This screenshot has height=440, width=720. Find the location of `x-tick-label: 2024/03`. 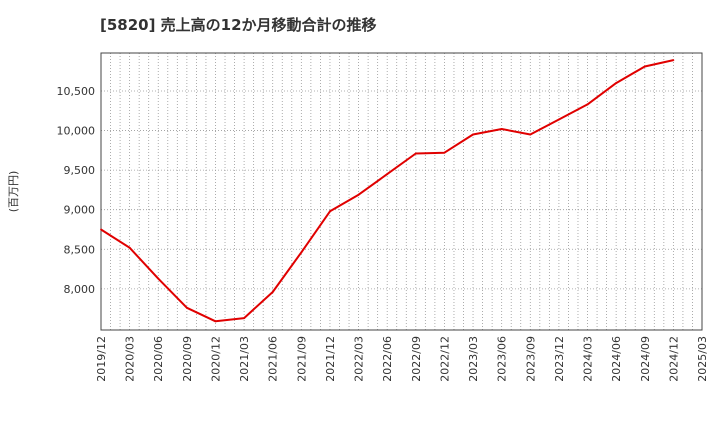

x-tick-label: 2024/03 is located at coordinates (588, 359).